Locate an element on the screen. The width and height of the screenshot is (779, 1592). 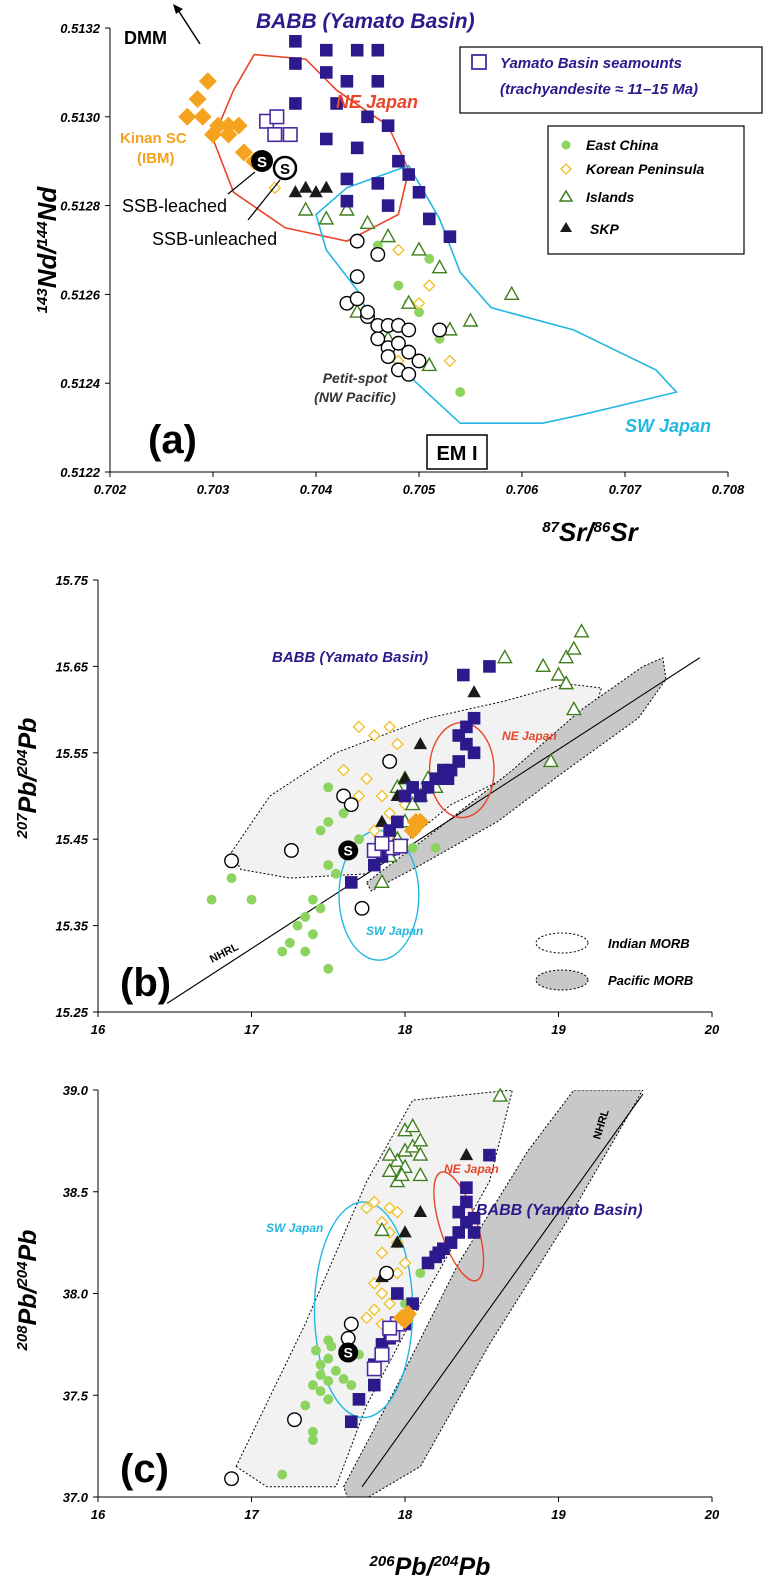
panel-c-points: S is located at coordinates (366, 1287).